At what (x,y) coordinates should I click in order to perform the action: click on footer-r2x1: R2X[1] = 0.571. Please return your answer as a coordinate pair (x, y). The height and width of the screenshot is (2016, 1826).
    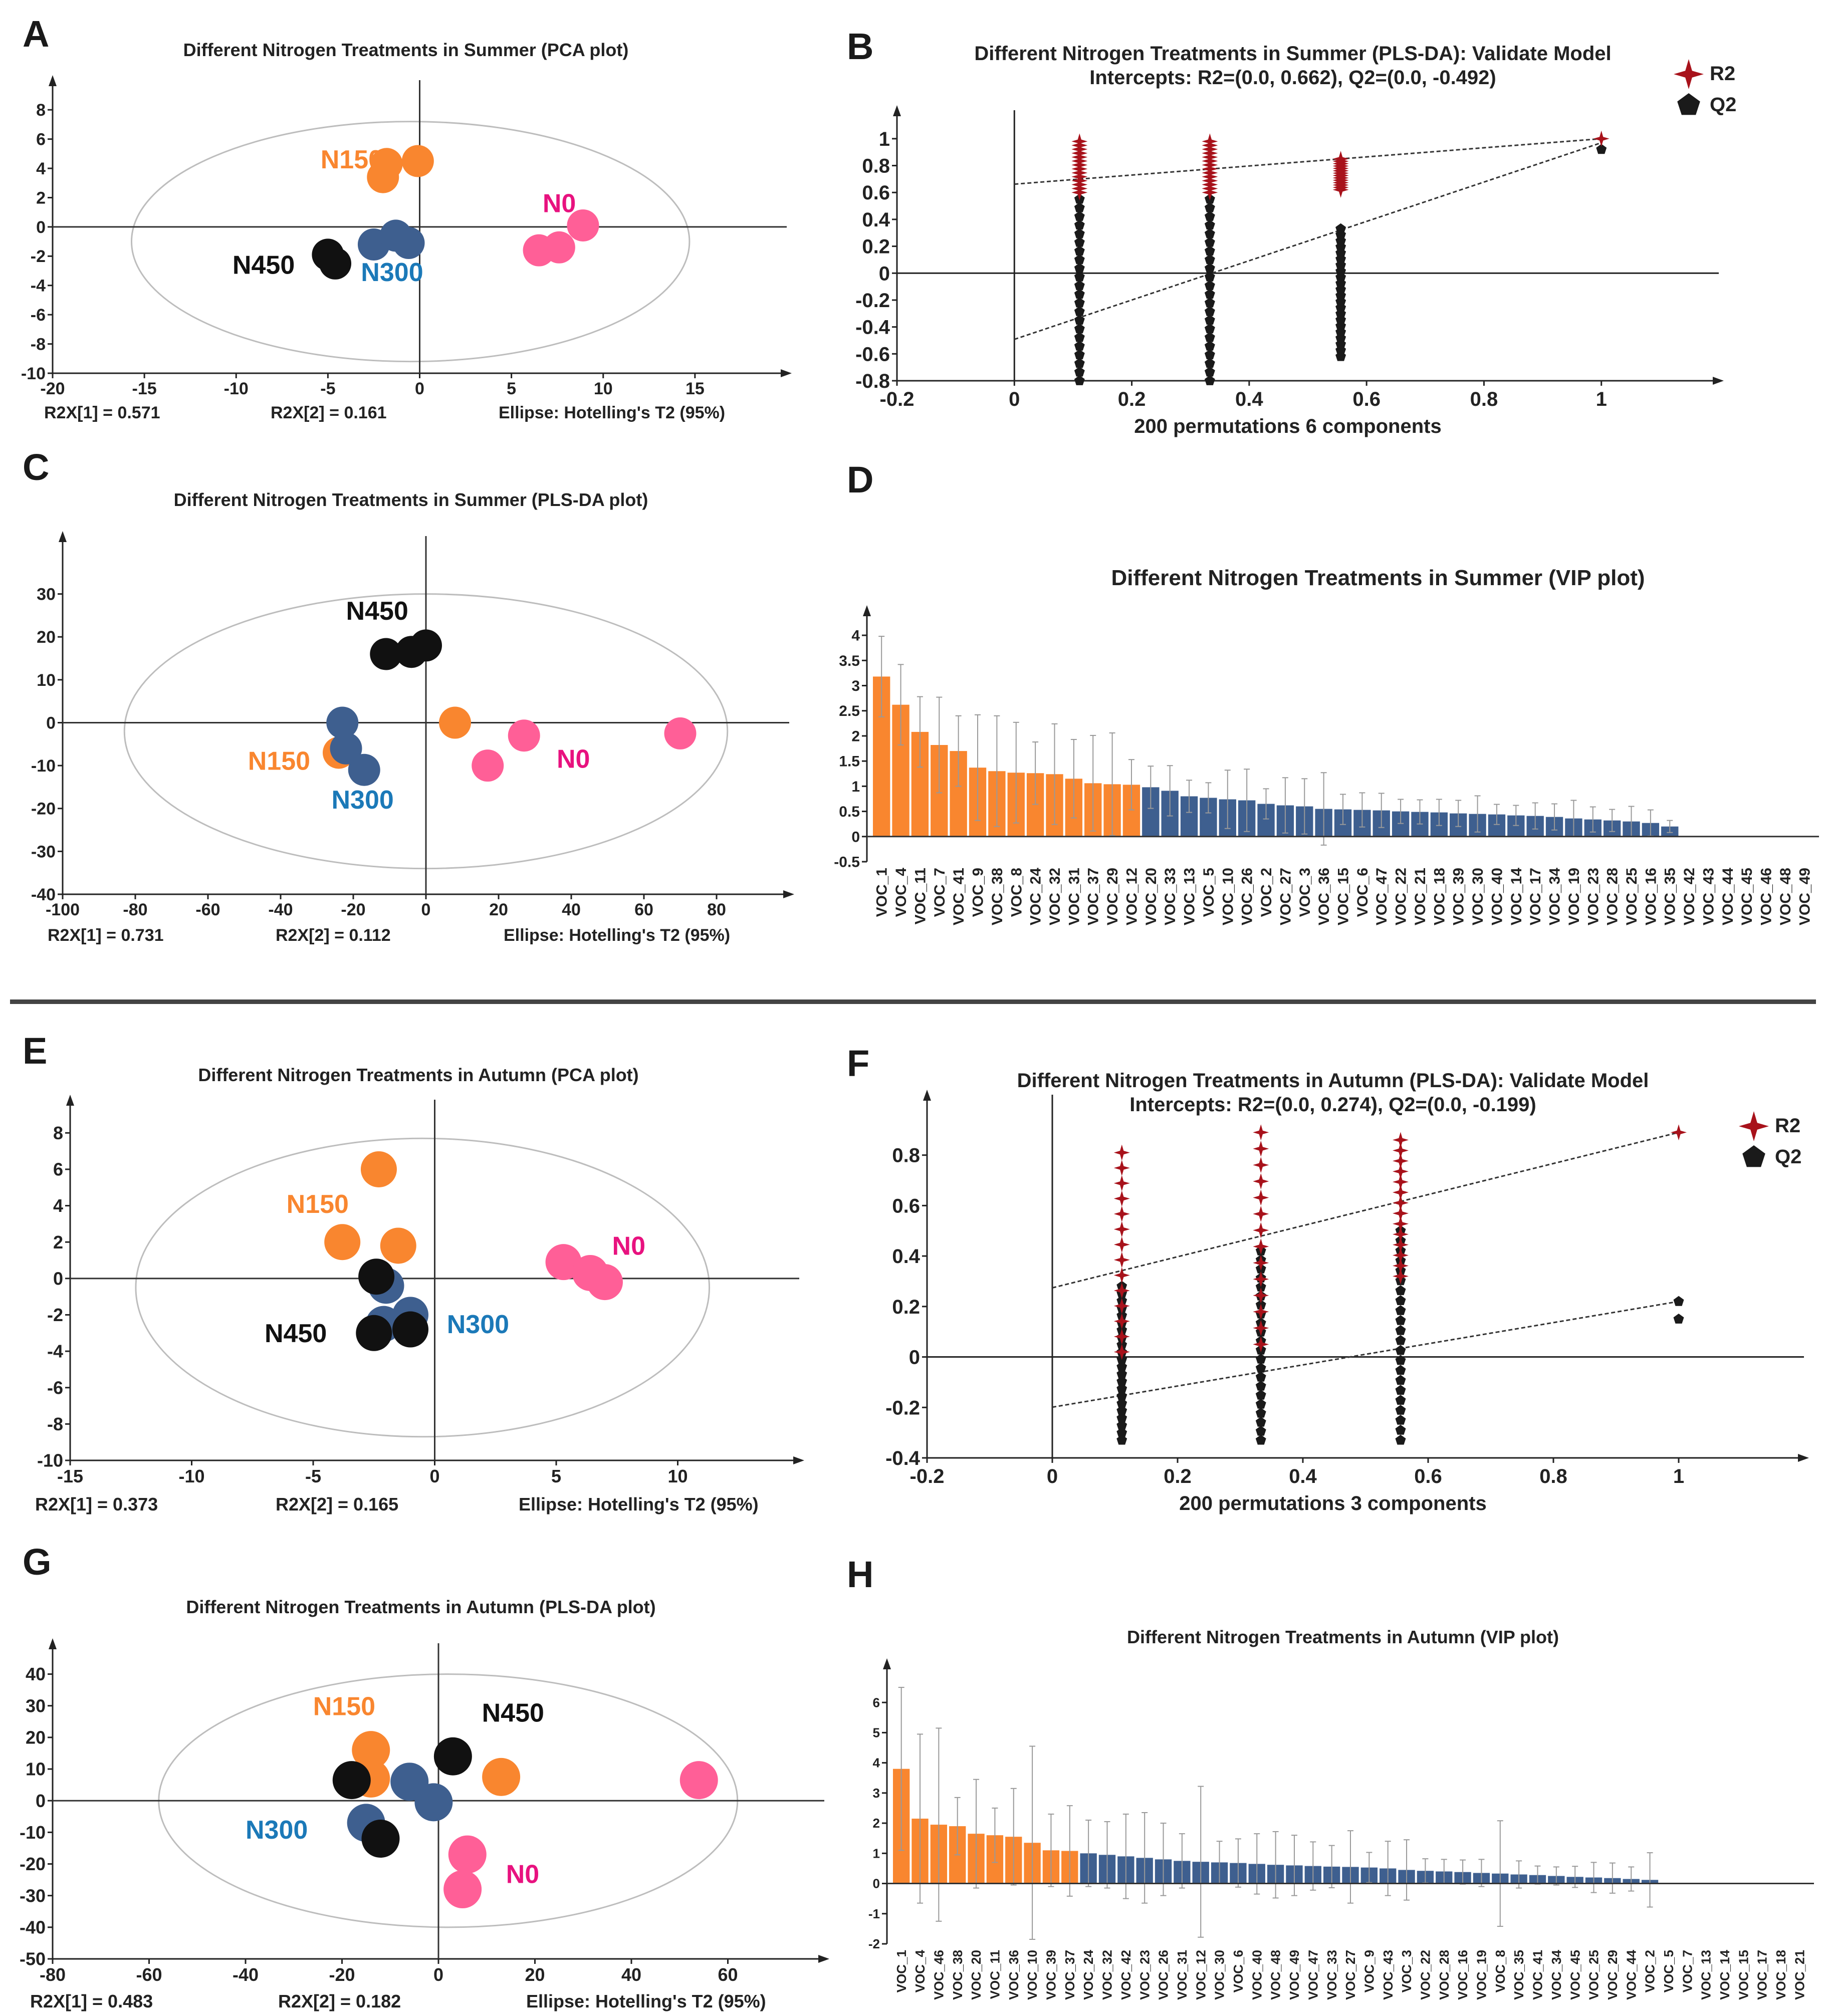
    Looking at the image, I should click on (102, 412).